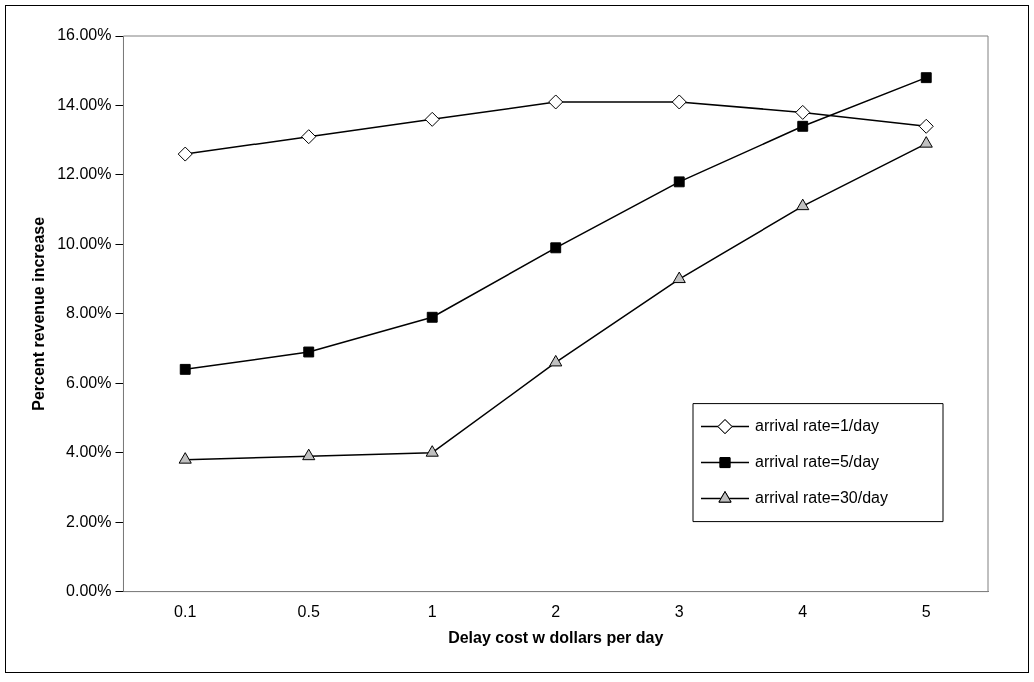 Image resolution: width=1034 pixels, height=682 pixels. I want to click on legend-label: arrival rate=1/day, so click(817, 426).